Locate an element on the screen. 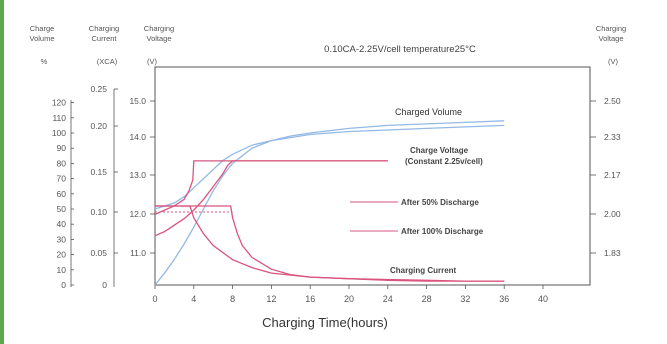 This screenshot has height=344, width=667. volume-tick-label: 80 is located at coordinates (62, 163).